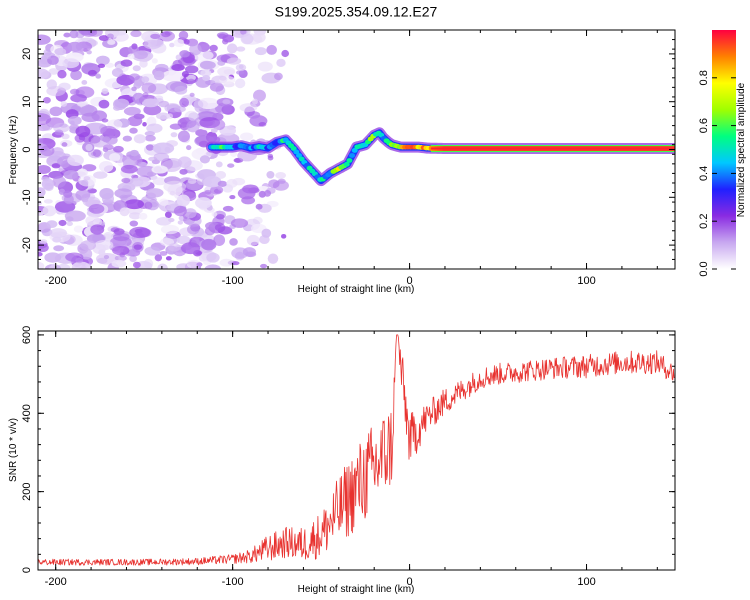 The image size is (750, 600). What do you see at coordinates (56, 582) in the screenshot?
I see `snr-x-tick-label: -200` at bounding box center [56, 582].